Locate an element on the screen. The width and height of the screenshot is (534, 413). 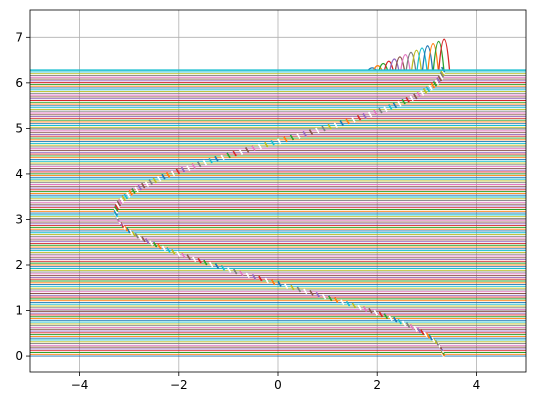
x-axis: −4 −2 0 2 4 is located at coordinates (275, 382).